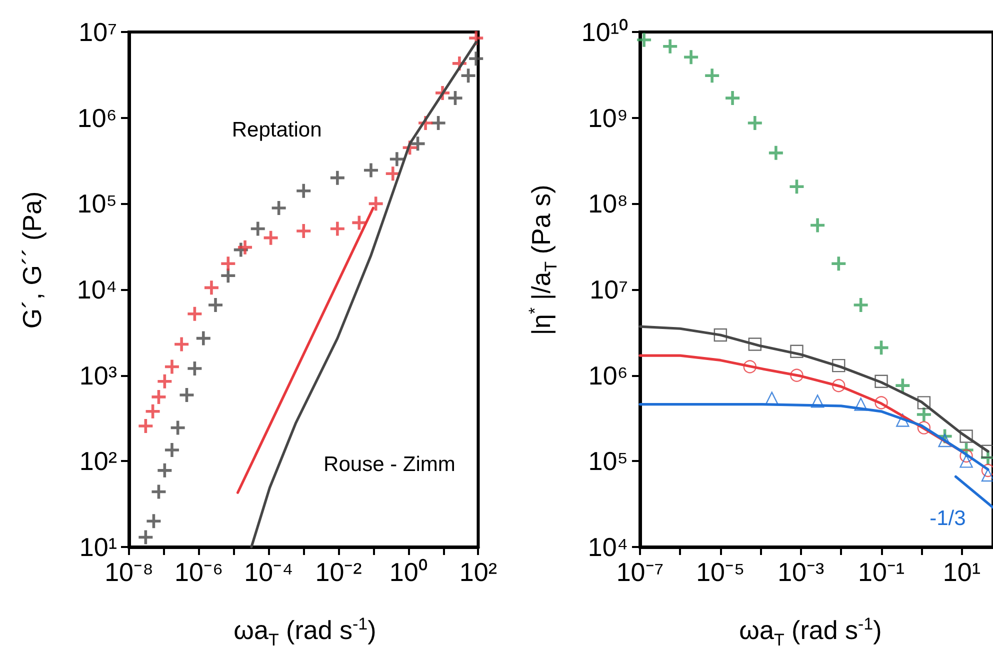 This screenshot has width=993, height=665. I want to click on x-tick-label: 10⁻³, so click(801, 572).